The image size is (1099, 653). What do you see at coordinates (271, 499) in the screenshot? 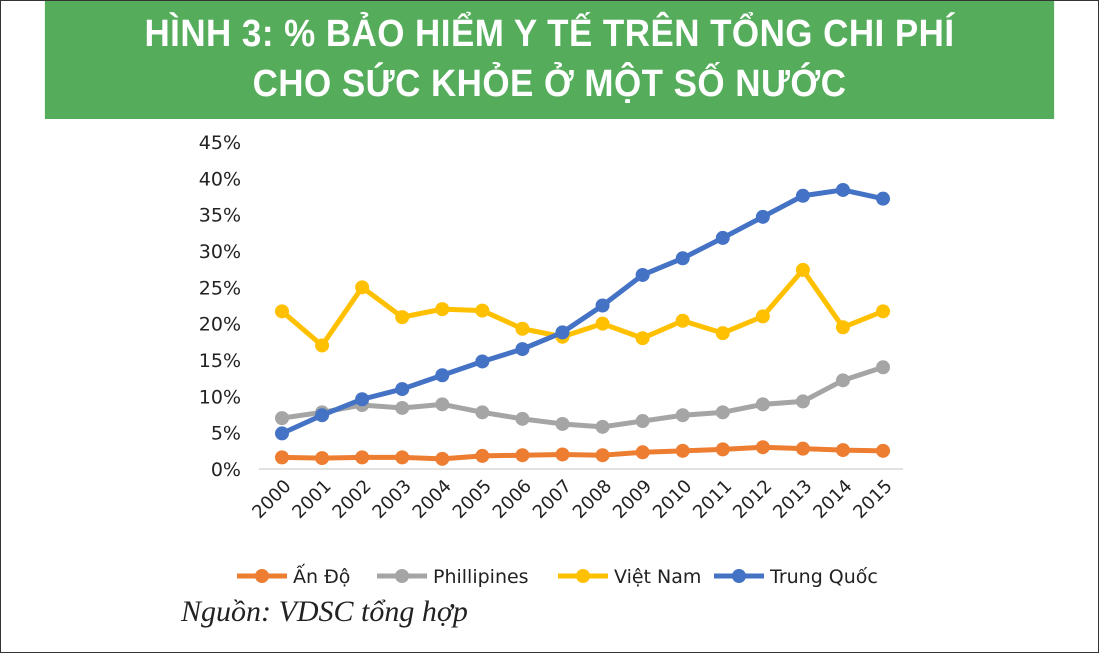
I see `x-tick-label: 2000` at bounding box center [271, 499].